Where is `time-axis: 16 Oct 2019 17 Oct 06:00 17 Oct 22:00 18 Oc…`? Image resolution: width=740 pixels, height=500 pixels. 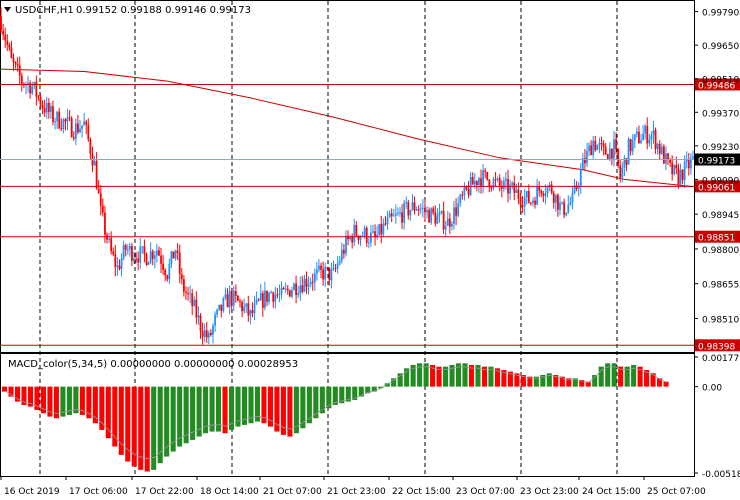 time-axis: 16 Oct 2019 17 Oct 06:00 17 Oct 22:00 18 Oc… is located at coordinates (353, 486).